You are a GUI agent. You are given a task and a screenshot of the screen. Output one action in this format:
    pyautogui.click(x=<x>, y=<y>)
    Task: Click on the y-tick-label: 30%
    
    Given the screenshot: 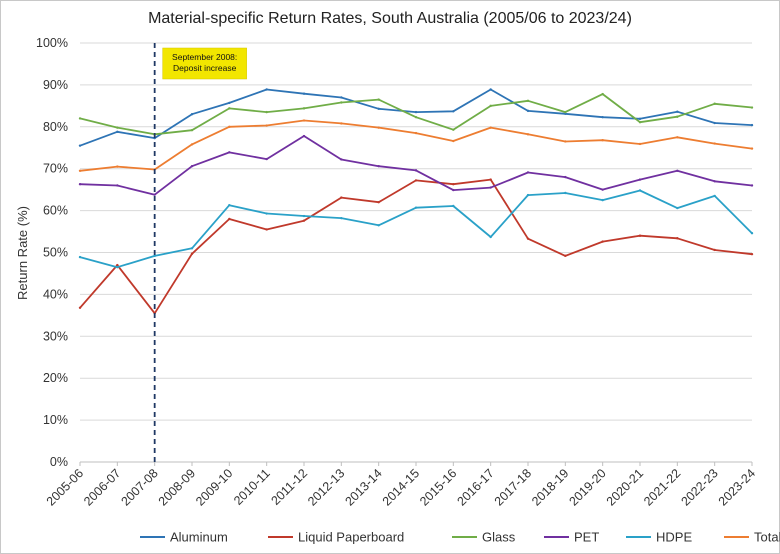 What is the action you would take?
    pyautogui.click(x=55, y=336)
    